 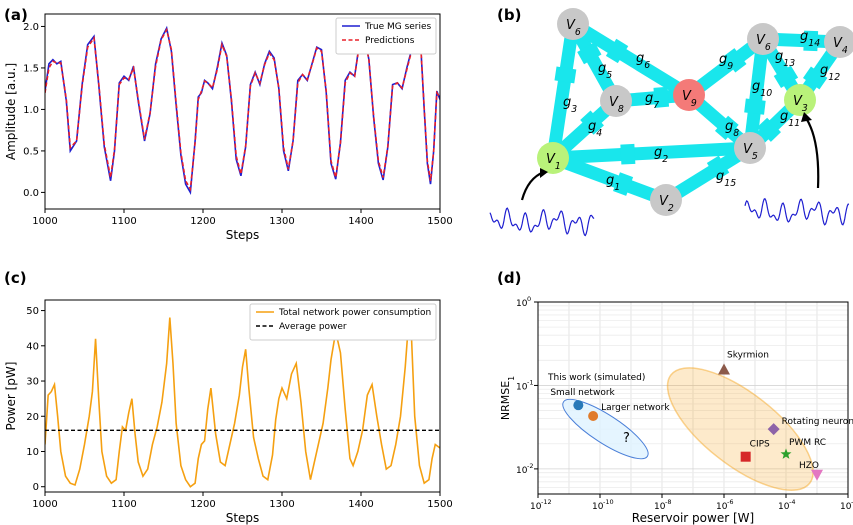 What do you see at coordinates (31, 68) in the screenshot?
I see `y-tick-label: 1.5` at bounding box center [31, 68].